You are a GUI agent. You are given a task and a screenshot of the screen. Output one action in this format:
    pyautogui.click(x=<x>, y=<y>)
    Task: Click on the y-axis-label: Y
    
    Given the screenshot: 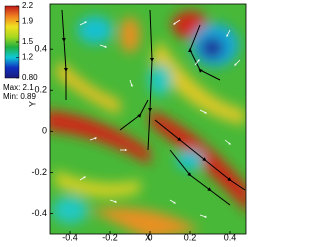 What is the action you would take?
    pyautogui.click(x=32, y=104)
    